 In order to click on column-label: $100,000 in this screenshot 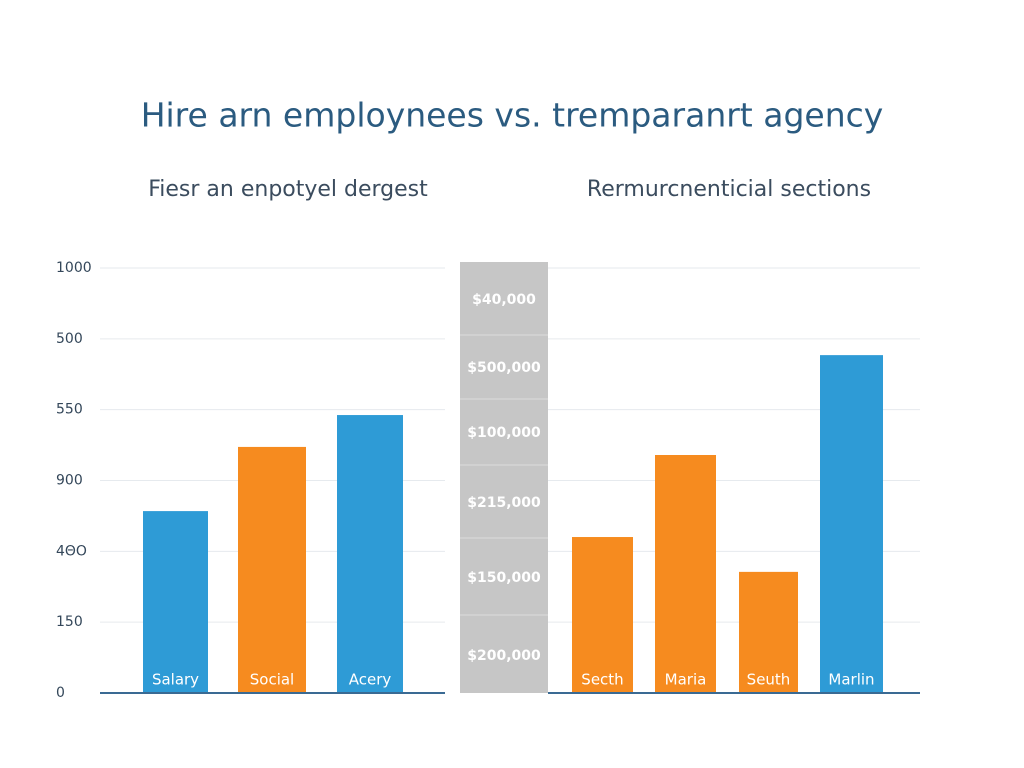, I will do `click(504, 433)`.